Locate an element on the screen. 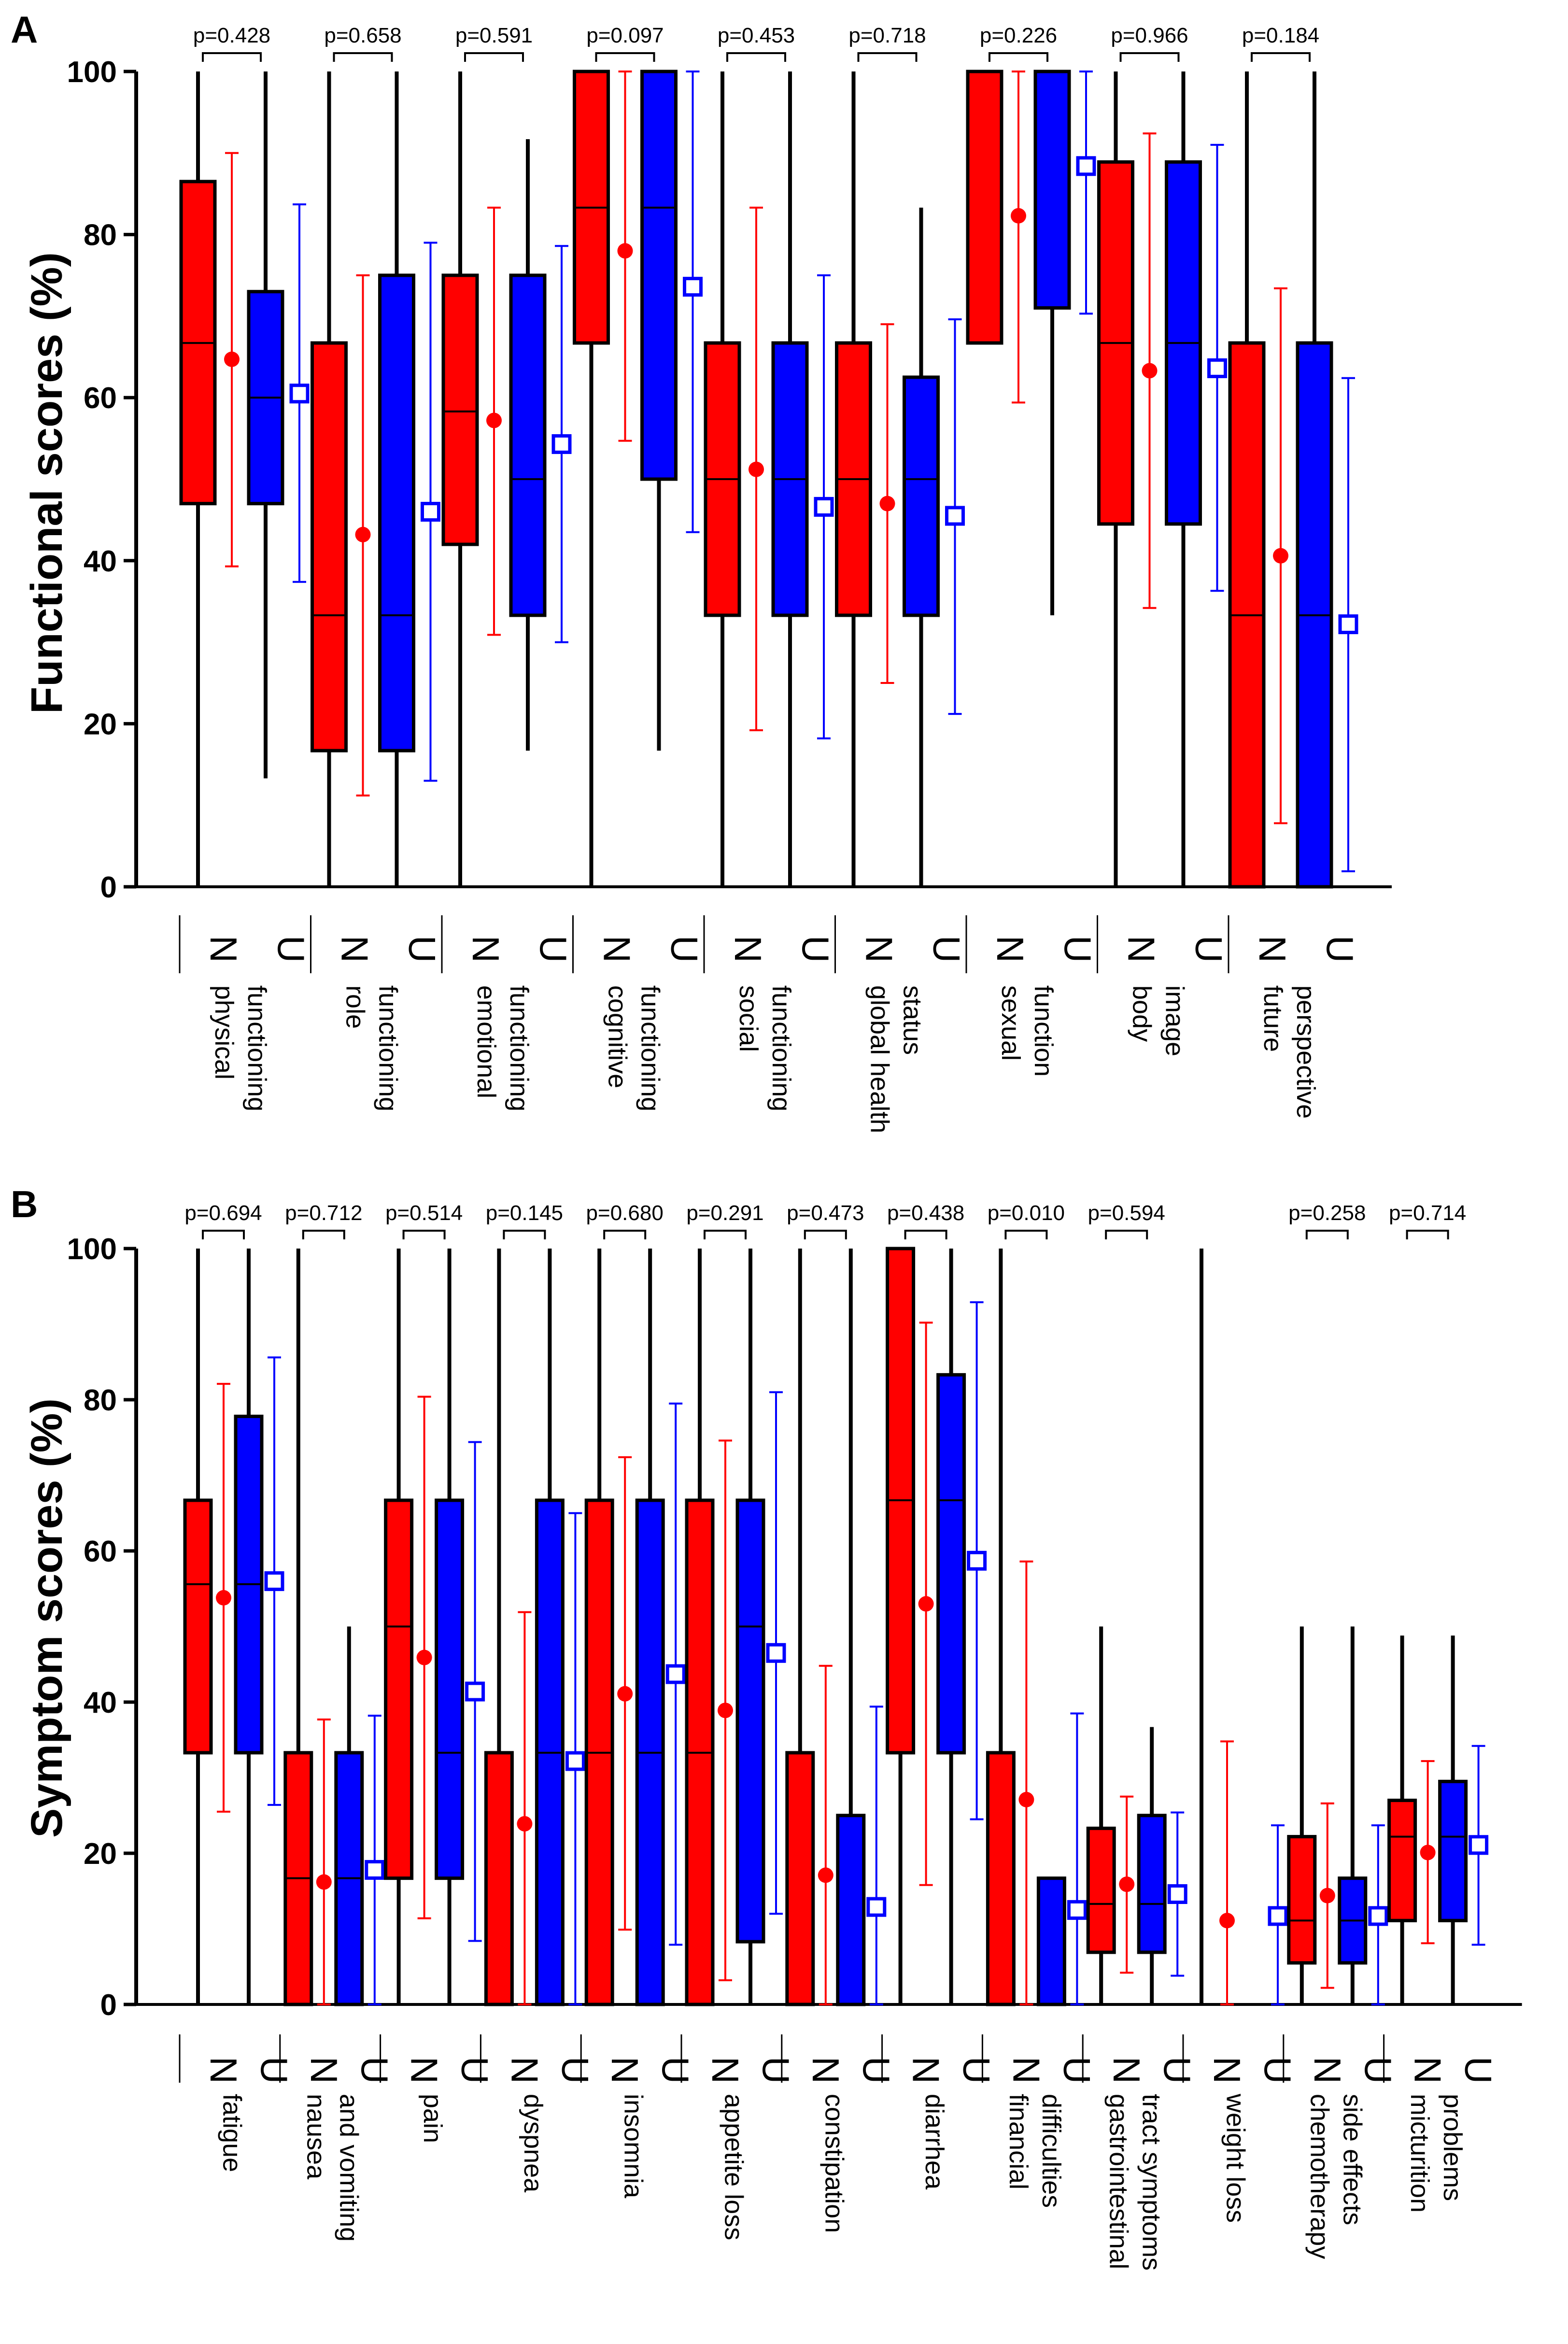 This screenshot has width=1568, height=2344. category-label-line: dyspnea is located at coordinates (533, 2143).